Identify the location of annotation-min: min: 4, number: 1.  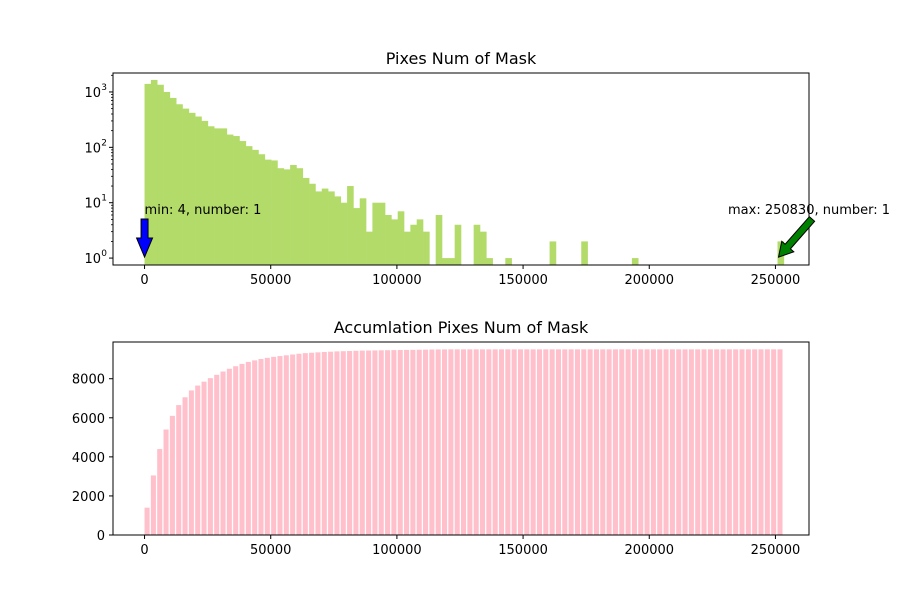
(203, 210).